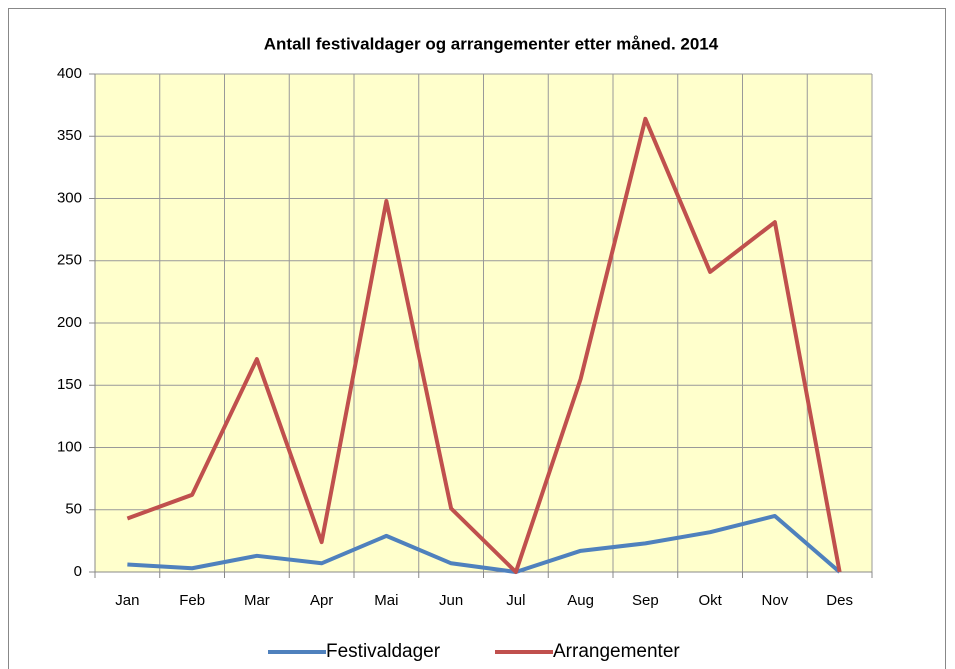  What do you see at coordinates (69, 322) in the screenshot?
I see `y-tick-label: 200` at bounding box center [69, 322].